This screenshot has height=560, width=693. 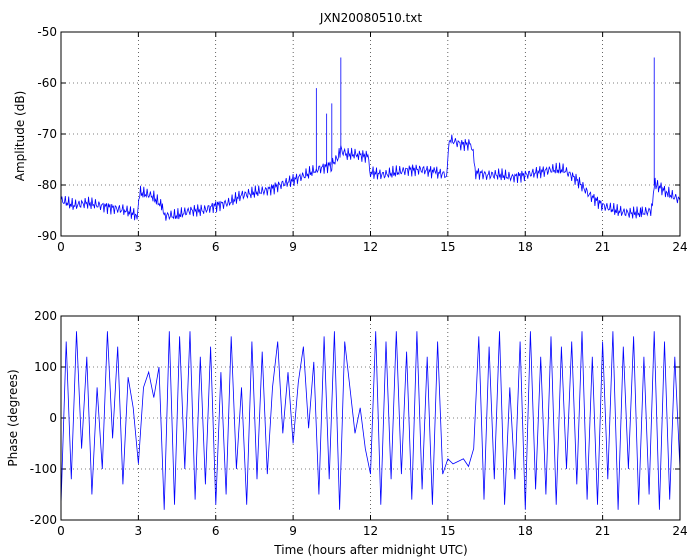 What do you see at coordinates (43, 469) in the screenshot?
I see `y-tick-label: -100` at bounding box center [43, 469].